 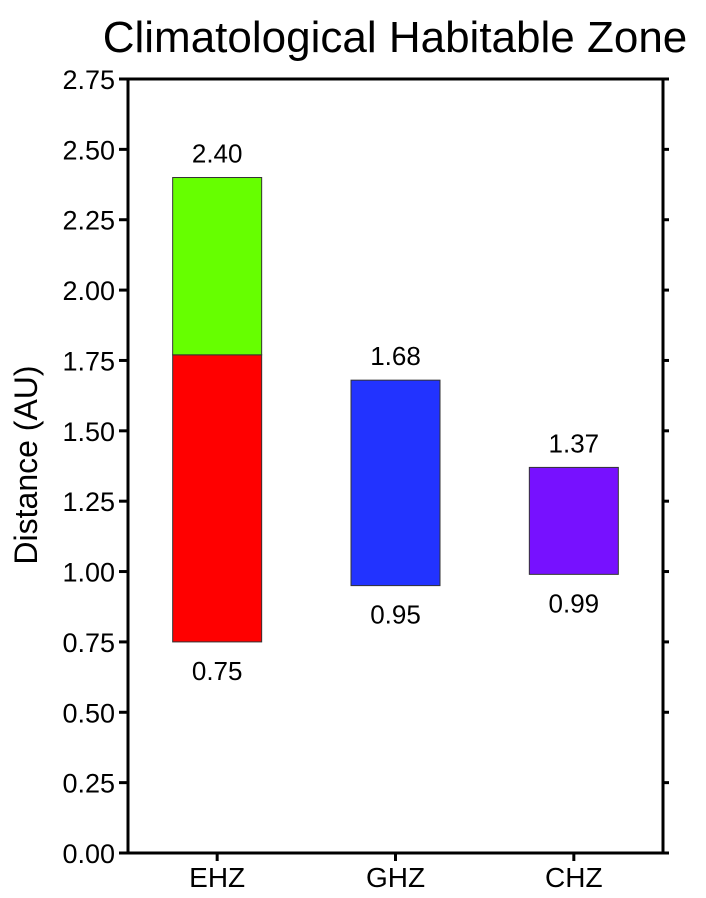 What do you see at coordinates (88, 291) in the screenshot?
I see `y-tick-label: 2.00` at bounding box center [88, 291].